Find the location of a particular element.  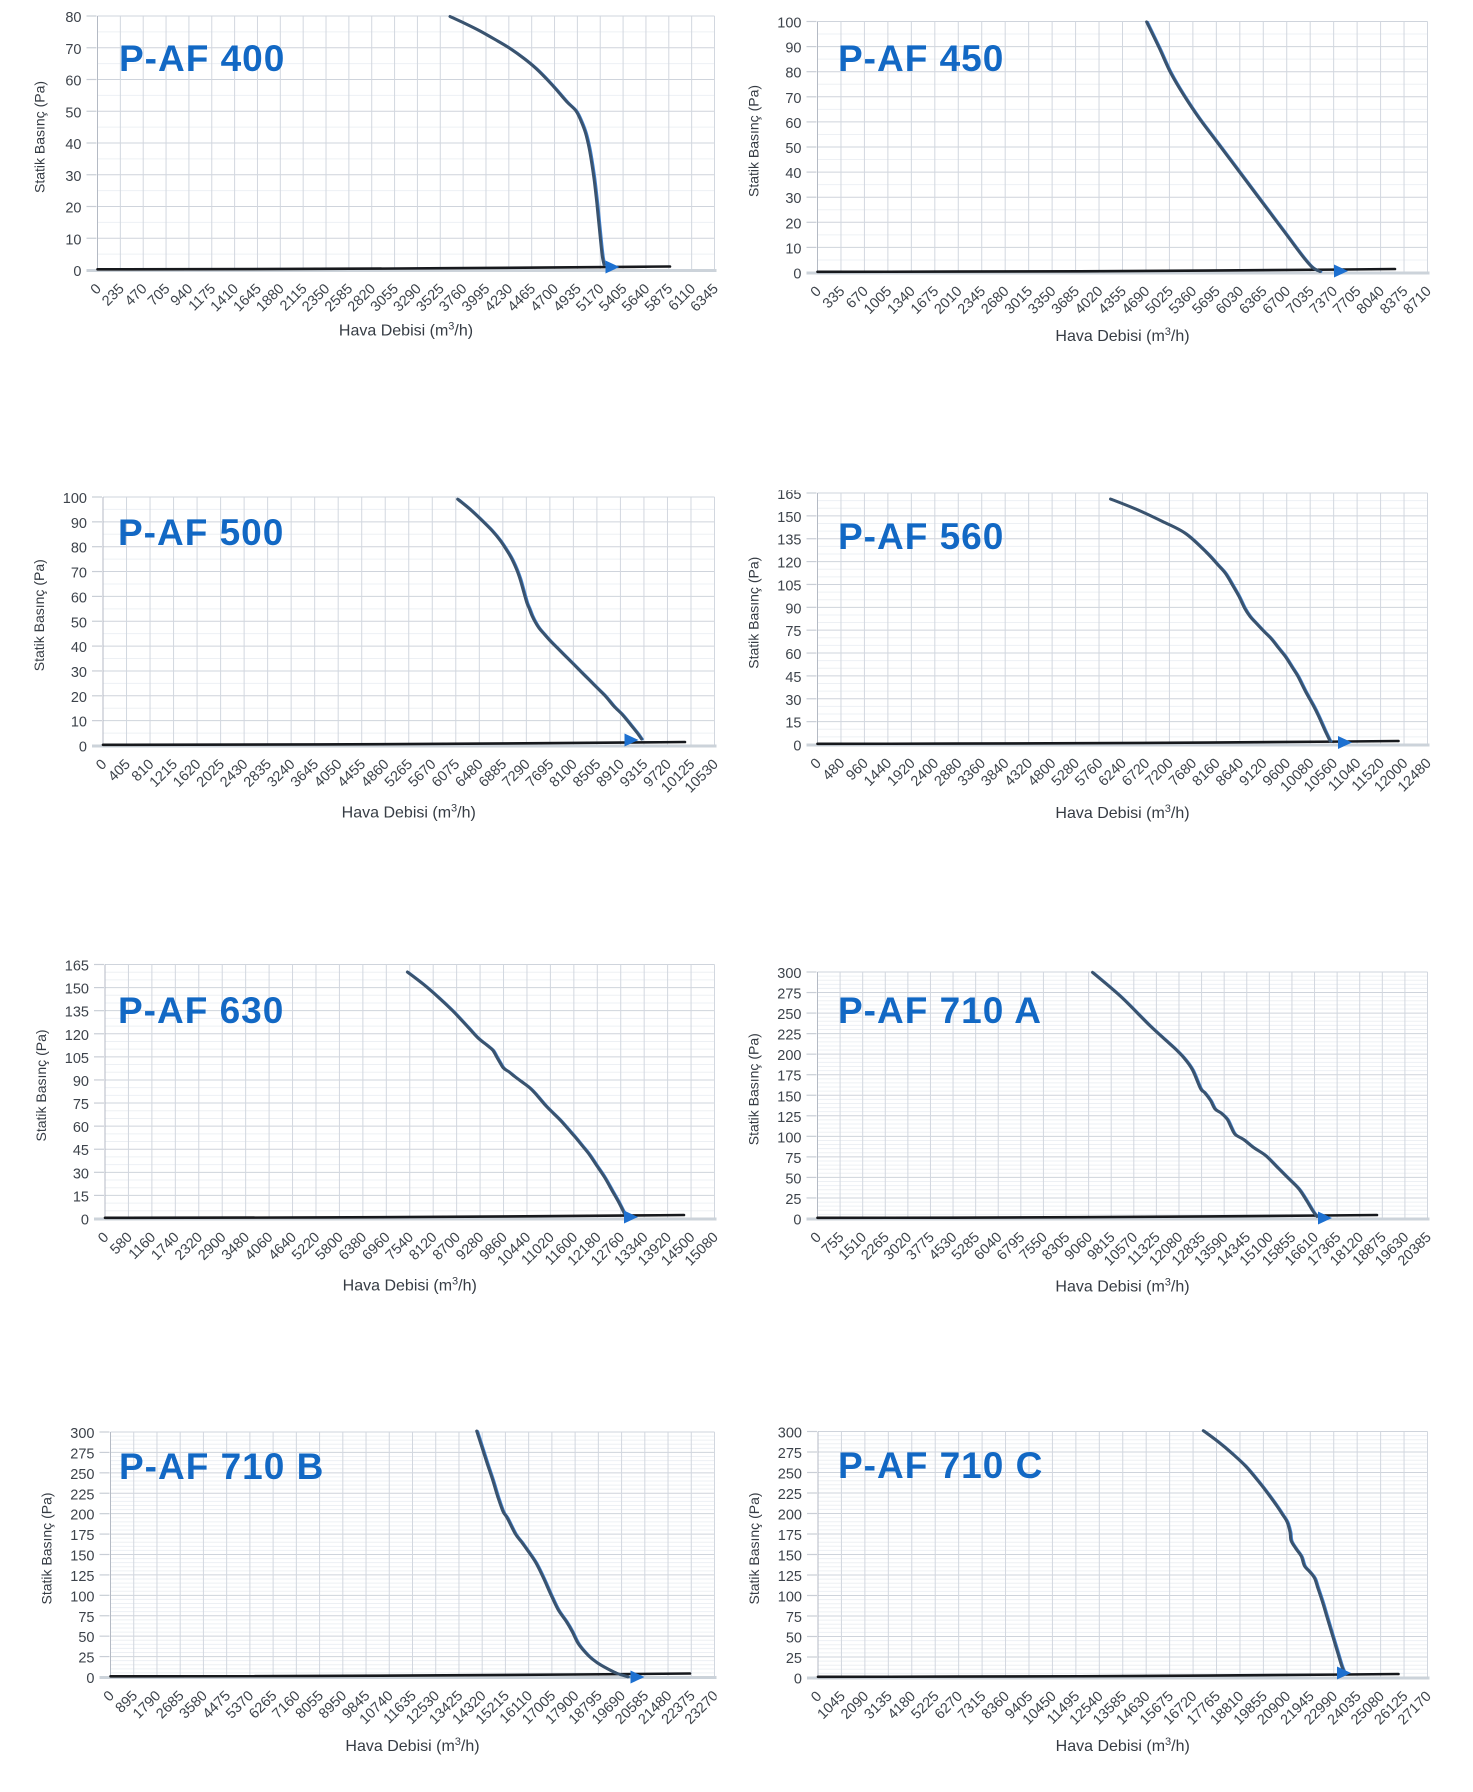

svg-text: P-AF 710 C is located at coordinates (940, 1465).